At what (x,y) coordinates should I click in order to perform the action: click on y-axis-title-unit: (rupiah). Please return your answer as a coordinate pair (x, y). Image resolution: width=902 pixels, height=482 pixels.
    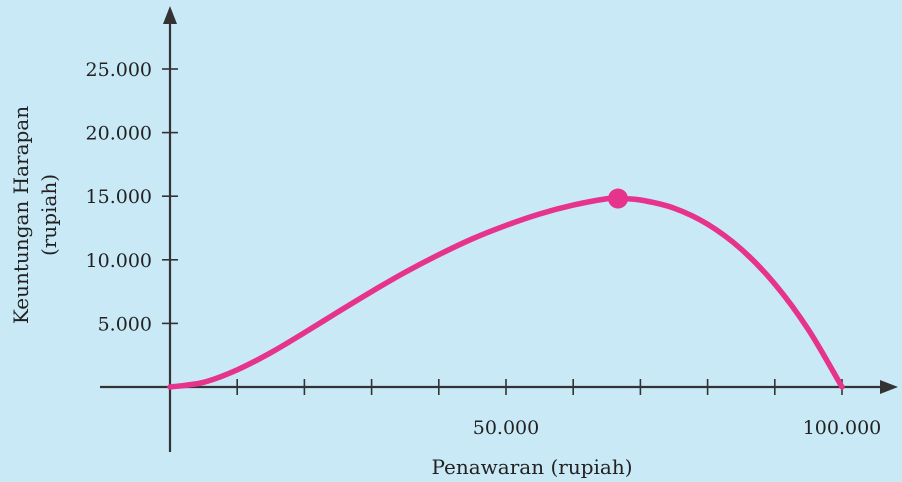
    Looking at the image, I should click on (49, 215).